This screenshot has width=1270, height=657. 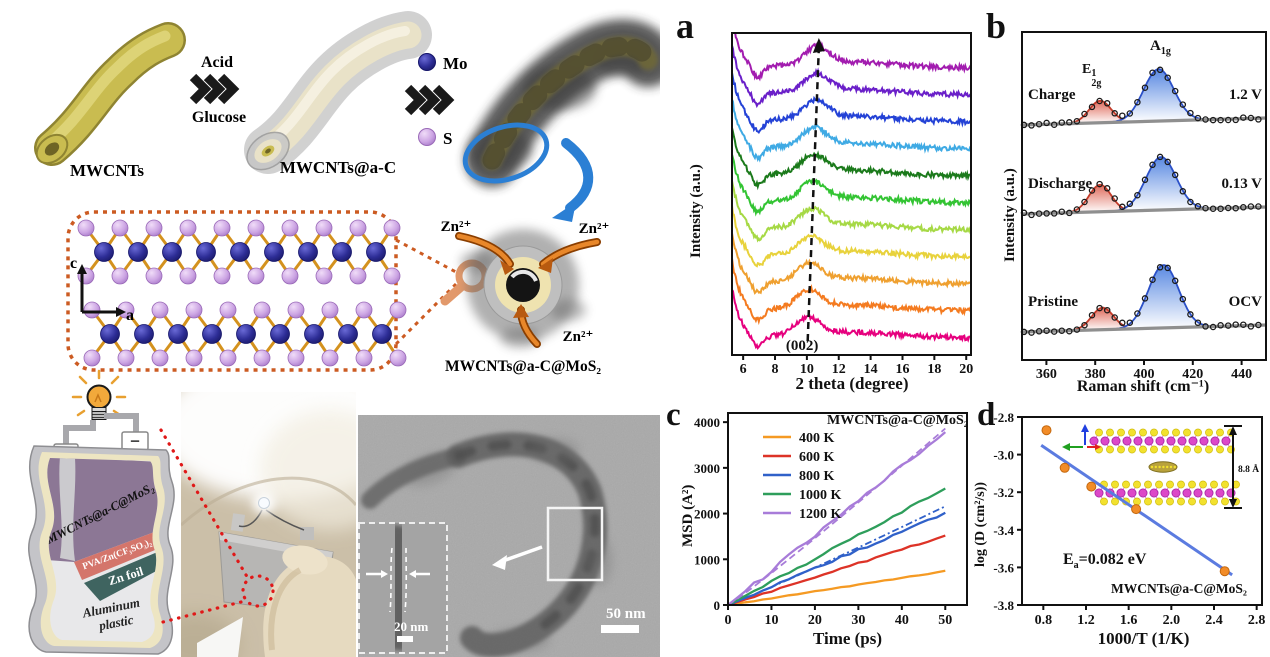 I want to click on mwcnts-ac-tube, so click(x=338, y=92).